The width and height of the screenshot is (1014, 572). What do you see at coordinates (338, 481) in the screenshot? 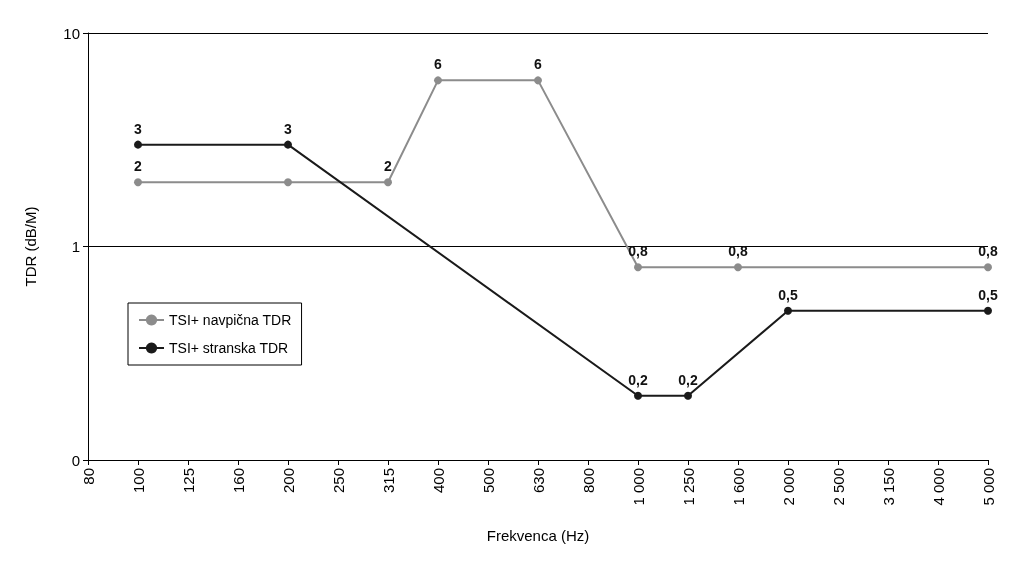
I see `x-tick-label: 250` at bounding box center [338, 481].